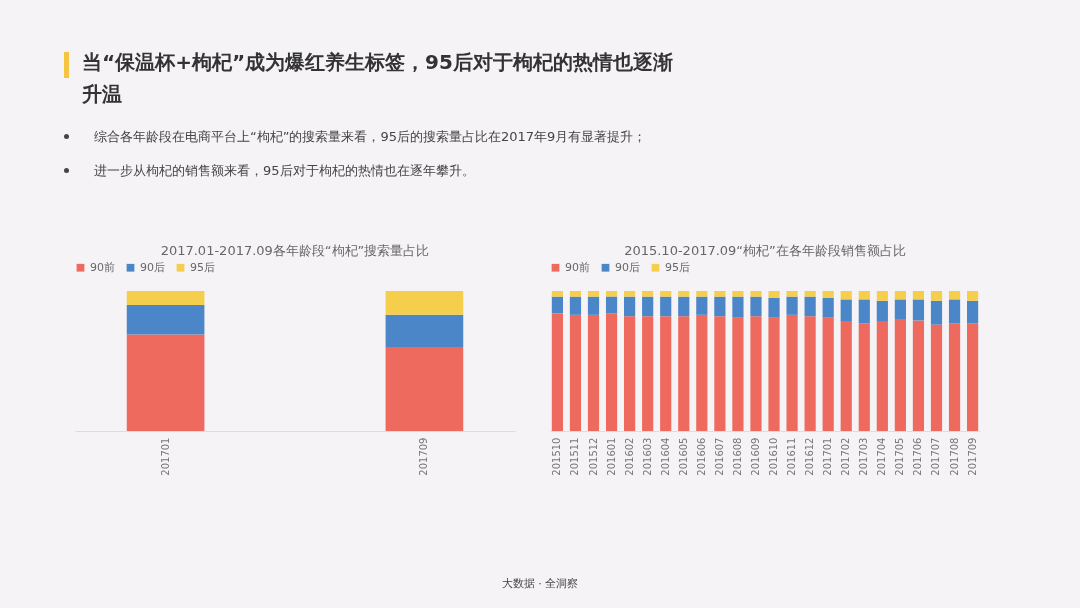 The height and width of the screenshot is (608, 1080). I want to click on x-tick-label: 201704, so click(882, 456).